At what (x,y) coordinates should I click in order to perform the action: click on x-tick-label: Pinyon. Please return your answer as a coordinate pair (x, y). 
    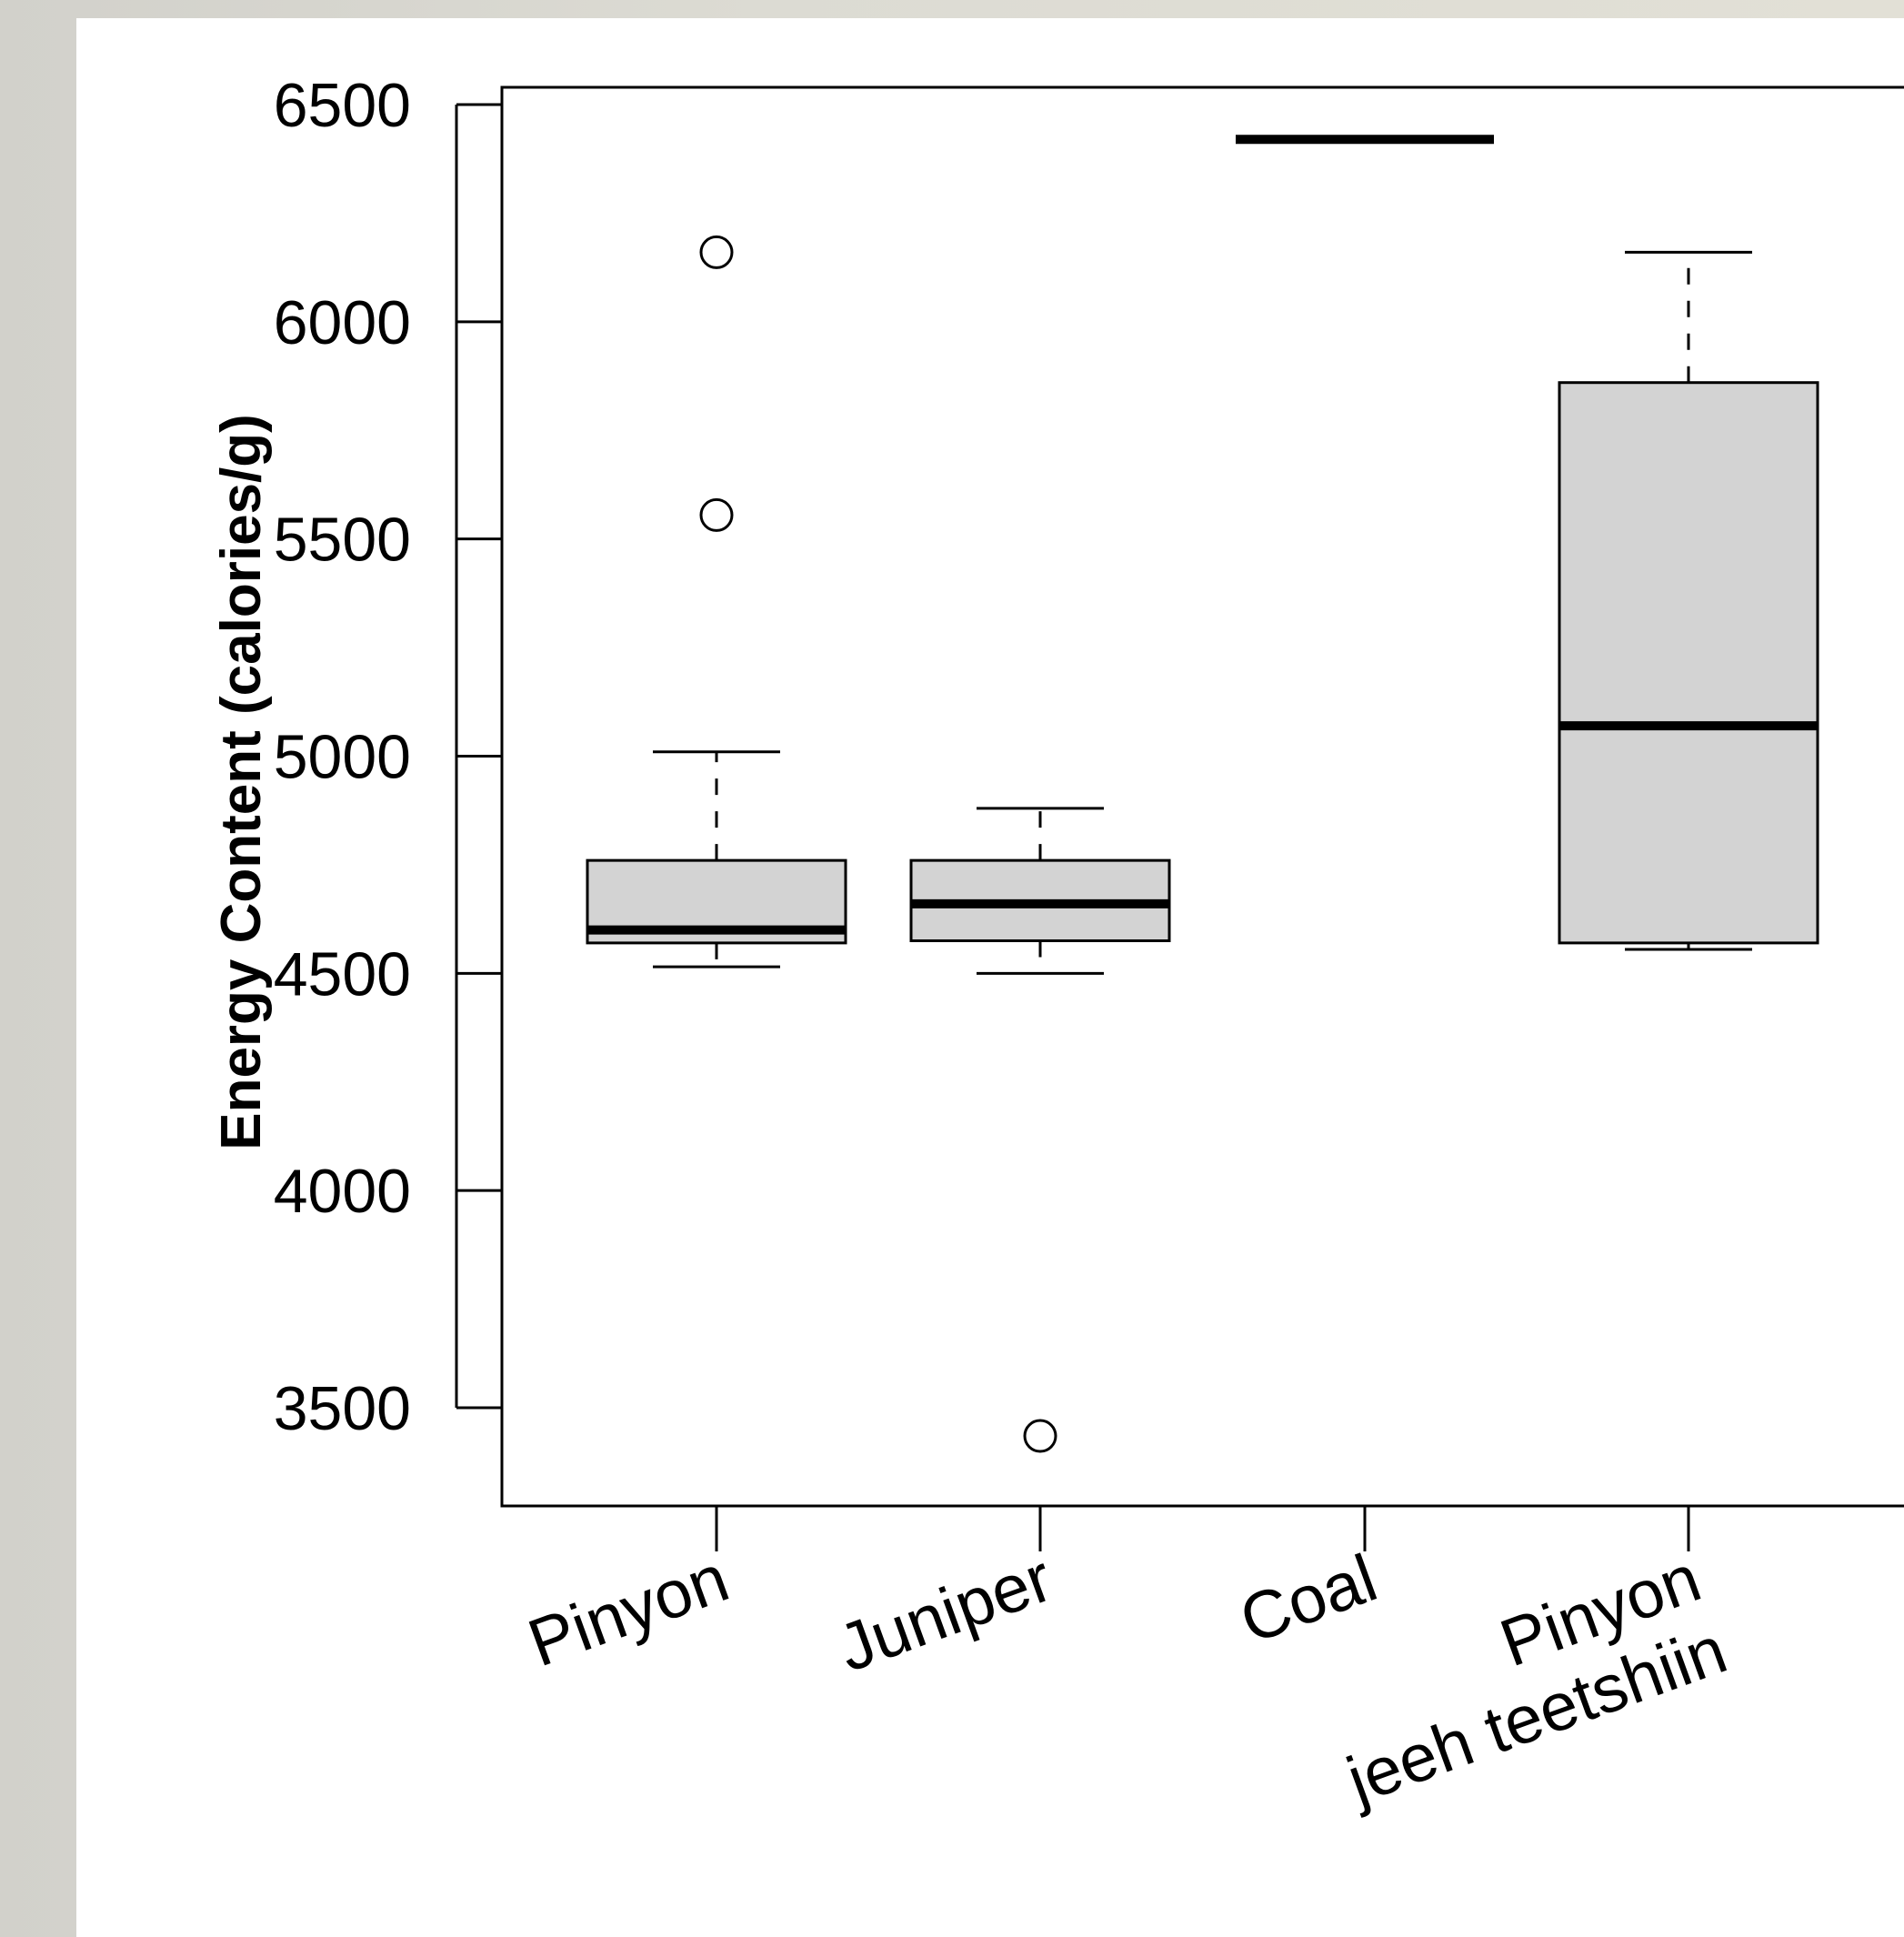
    Looking at the image, I should click on (628, 1611).